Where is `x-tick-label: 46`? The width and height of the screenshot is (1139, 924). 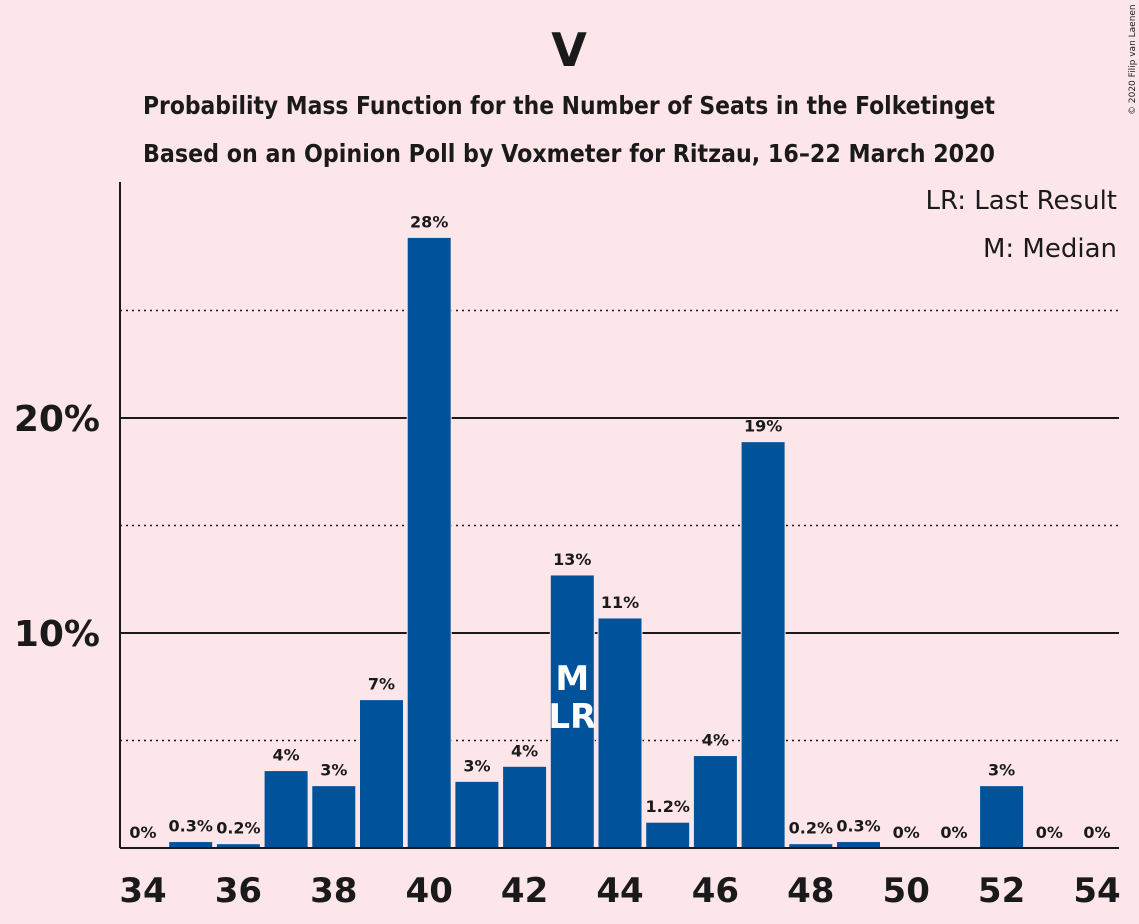 x-tick-label: 46 is located at coordinates (715, 891).